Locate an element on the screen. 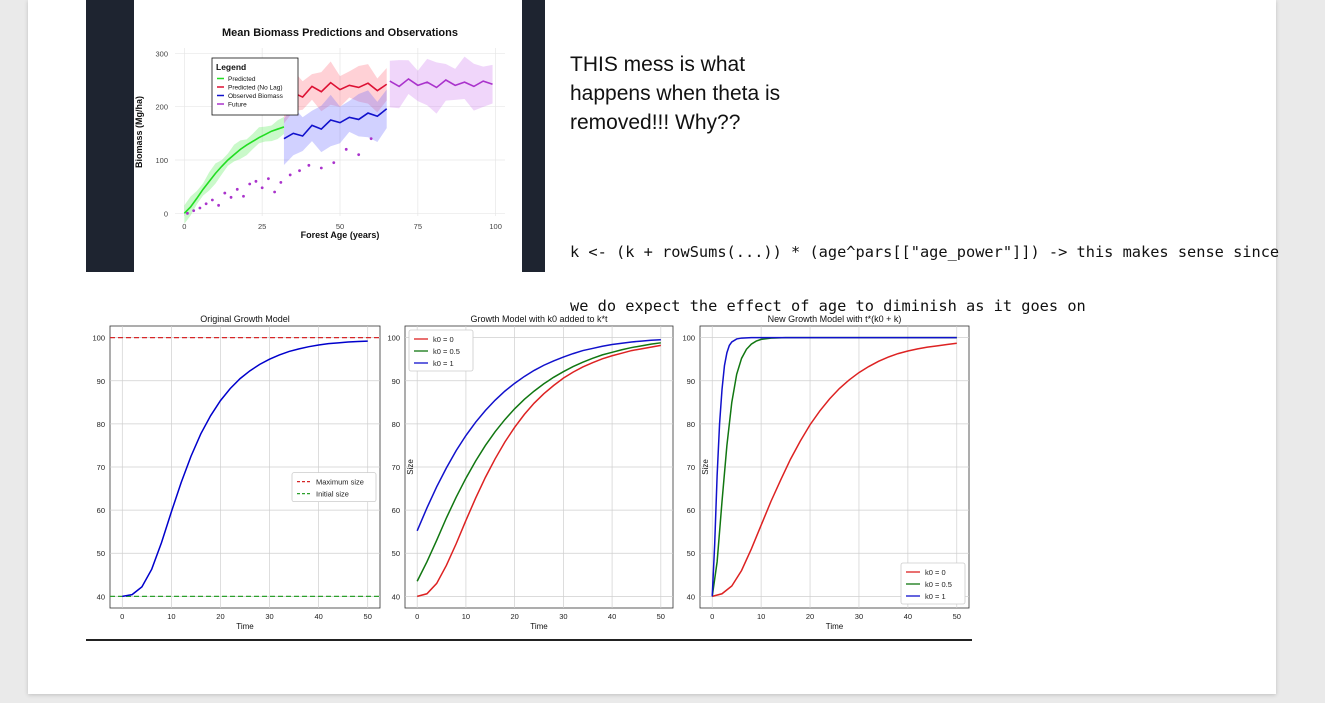 This screenshot has height=703, width=1325. legend-label: Predicted (No Lag) is located at coordinates (255, 88).